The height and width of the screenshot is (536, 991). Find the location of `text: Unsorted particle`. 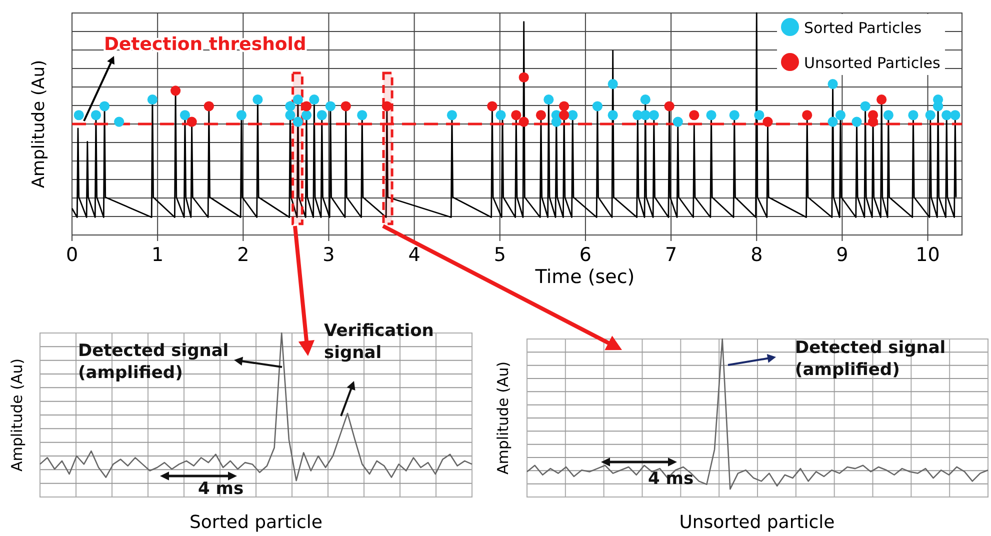

text: Unsorted particle is located at coordinates (757, 522).